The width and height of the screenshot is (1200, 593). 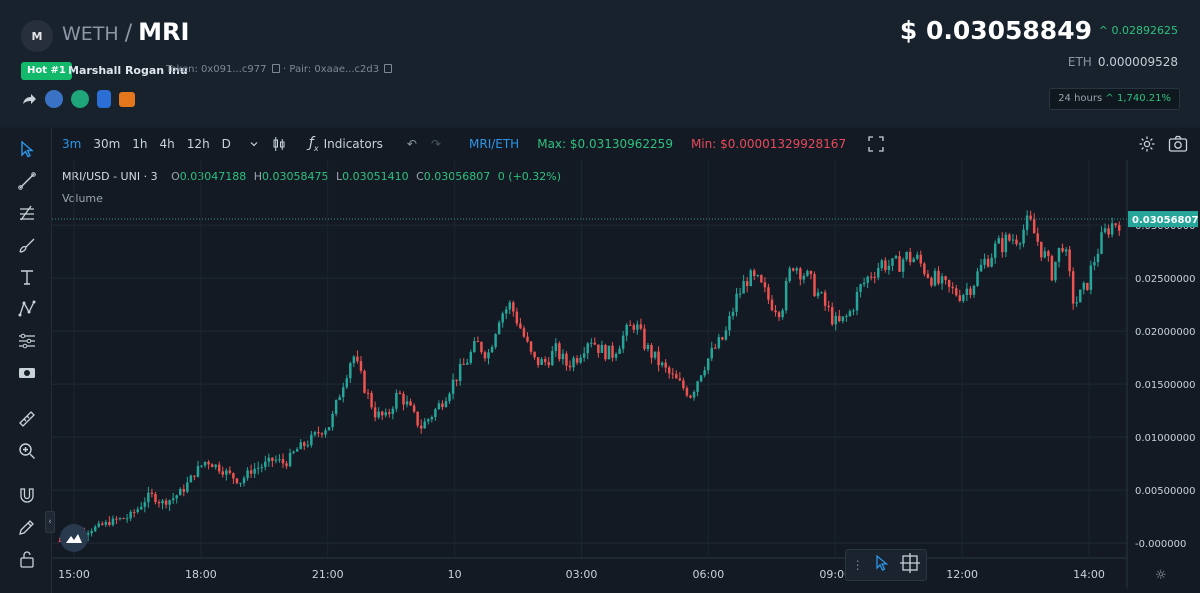 I want to click on candle-type-icon, so click(x=279, y=144).